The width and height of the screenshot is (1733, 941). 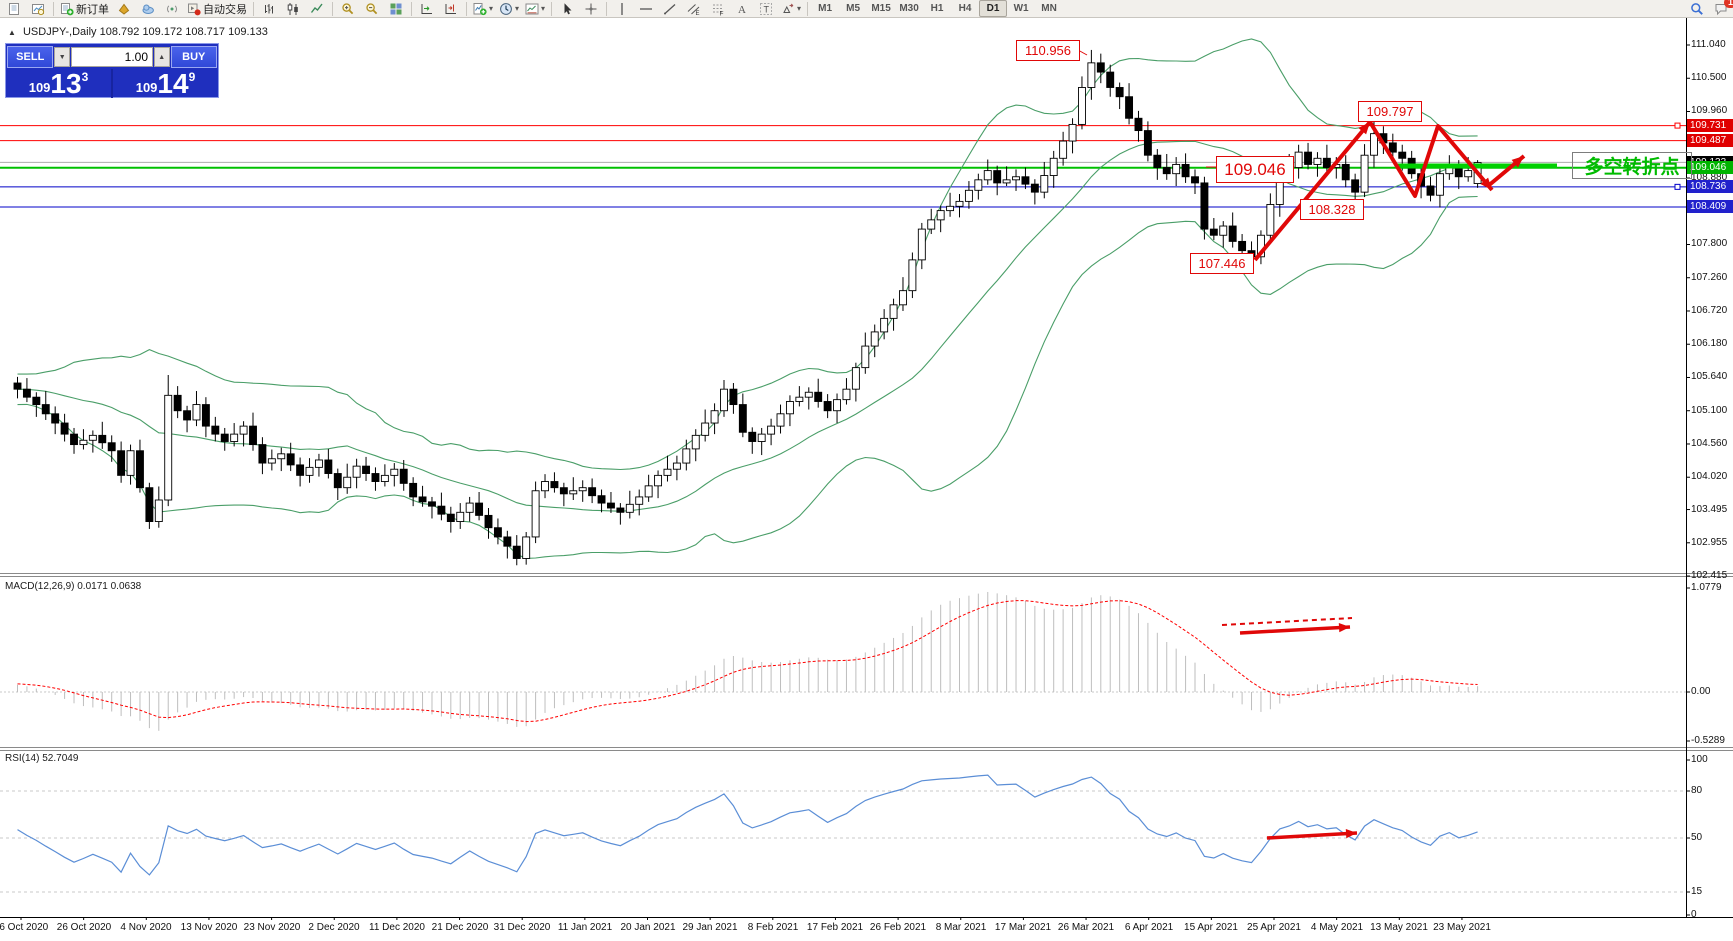 What do you see at coordinates (112, 70) in the screenshot?
I see `one-click-trading-panel: SELL ▼ ▲ BUY 109 13 3 109 14 9` at bounding box center [112, 70].